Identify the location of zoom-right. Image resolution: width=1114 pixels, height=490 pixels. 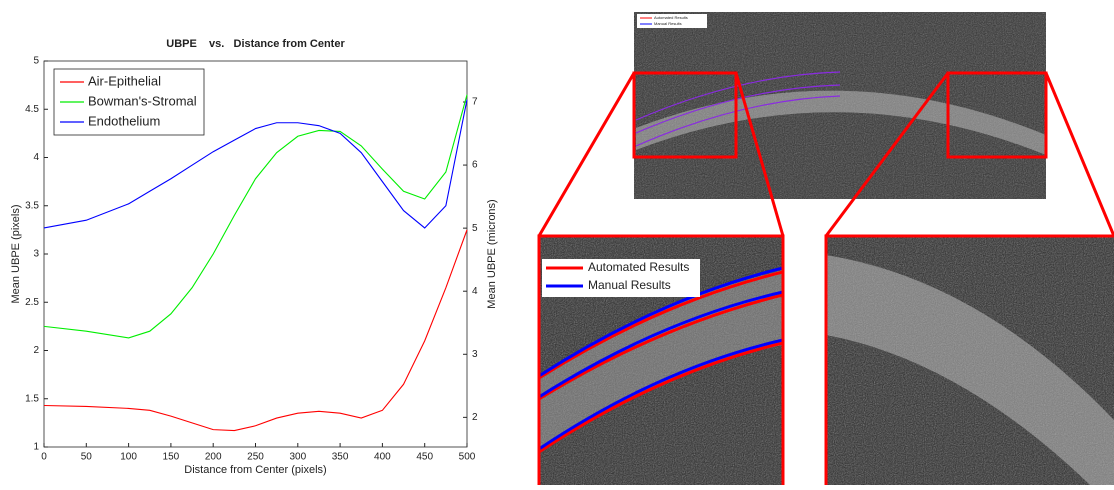
(970, 360).